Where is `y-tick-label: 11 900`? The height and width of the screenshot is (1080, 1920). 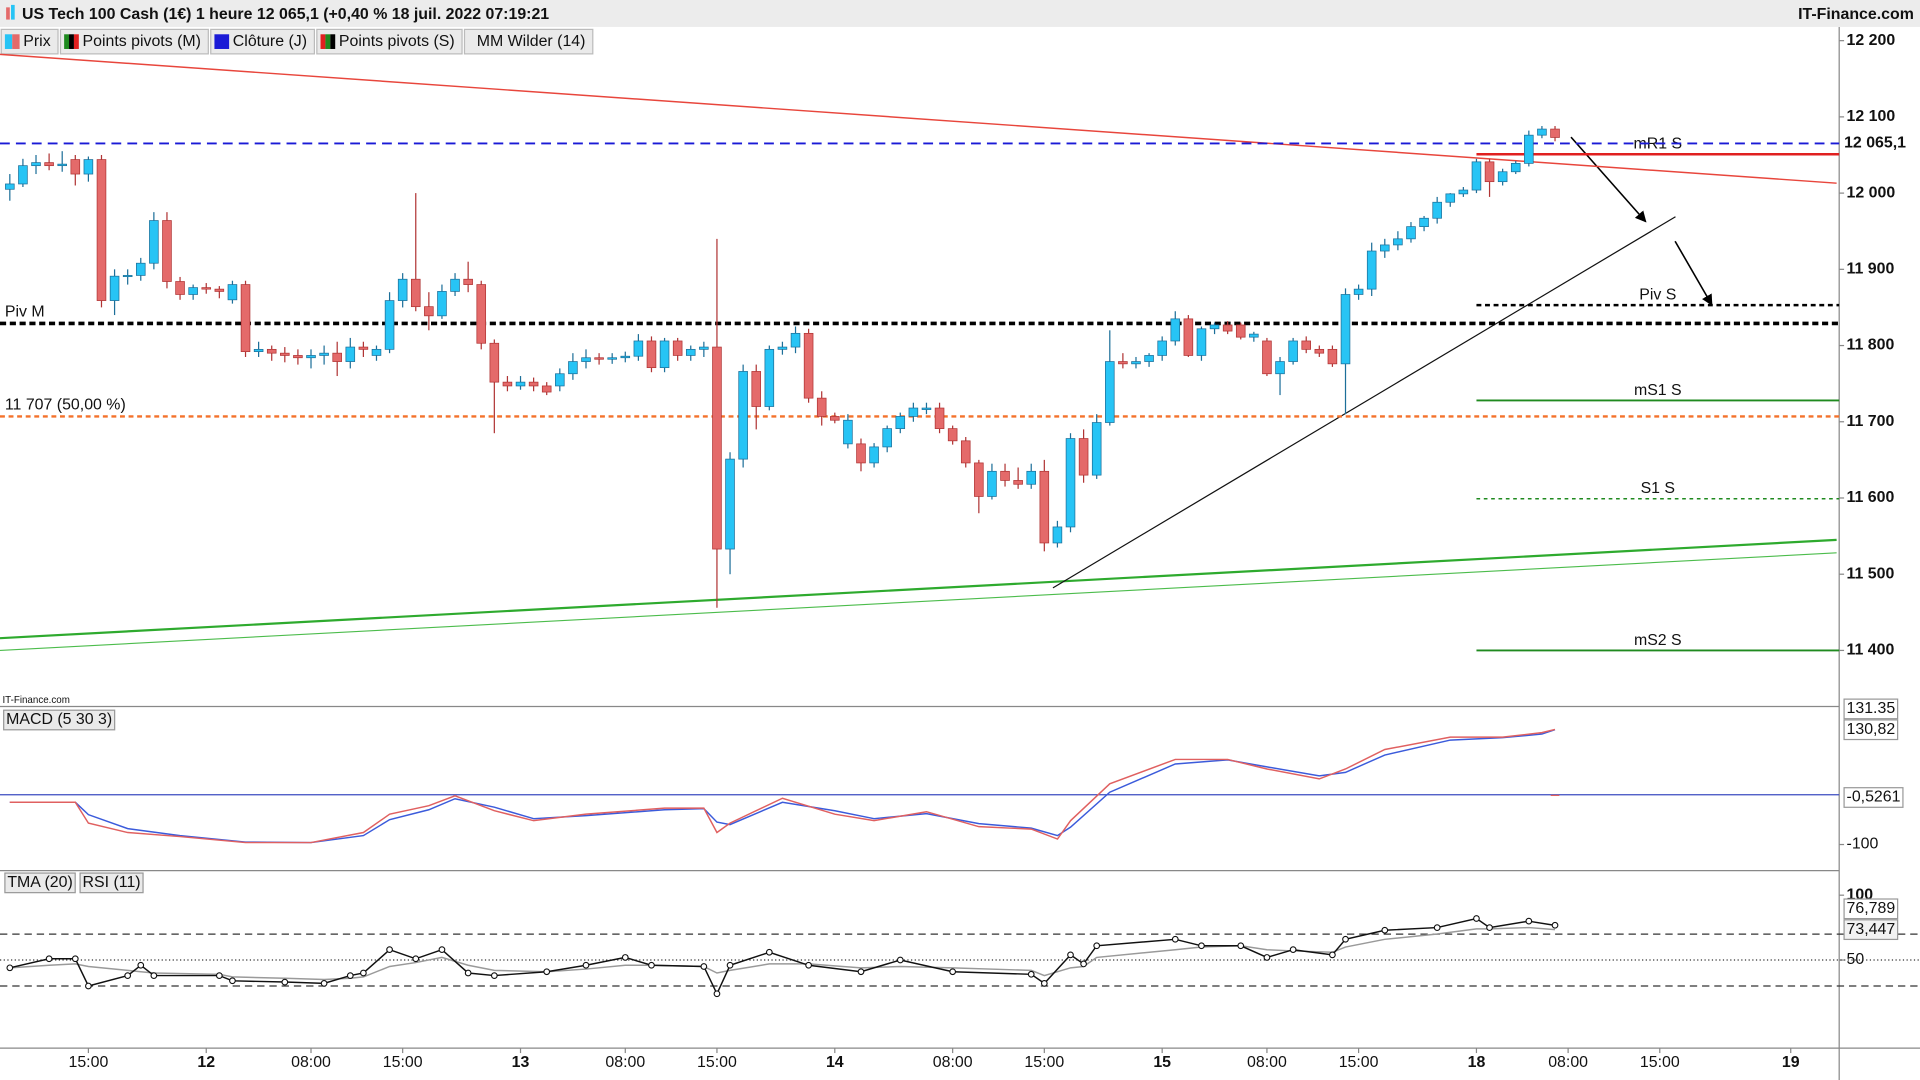
y-tick-label: 11 900 is located at coordinates (1871, 269).